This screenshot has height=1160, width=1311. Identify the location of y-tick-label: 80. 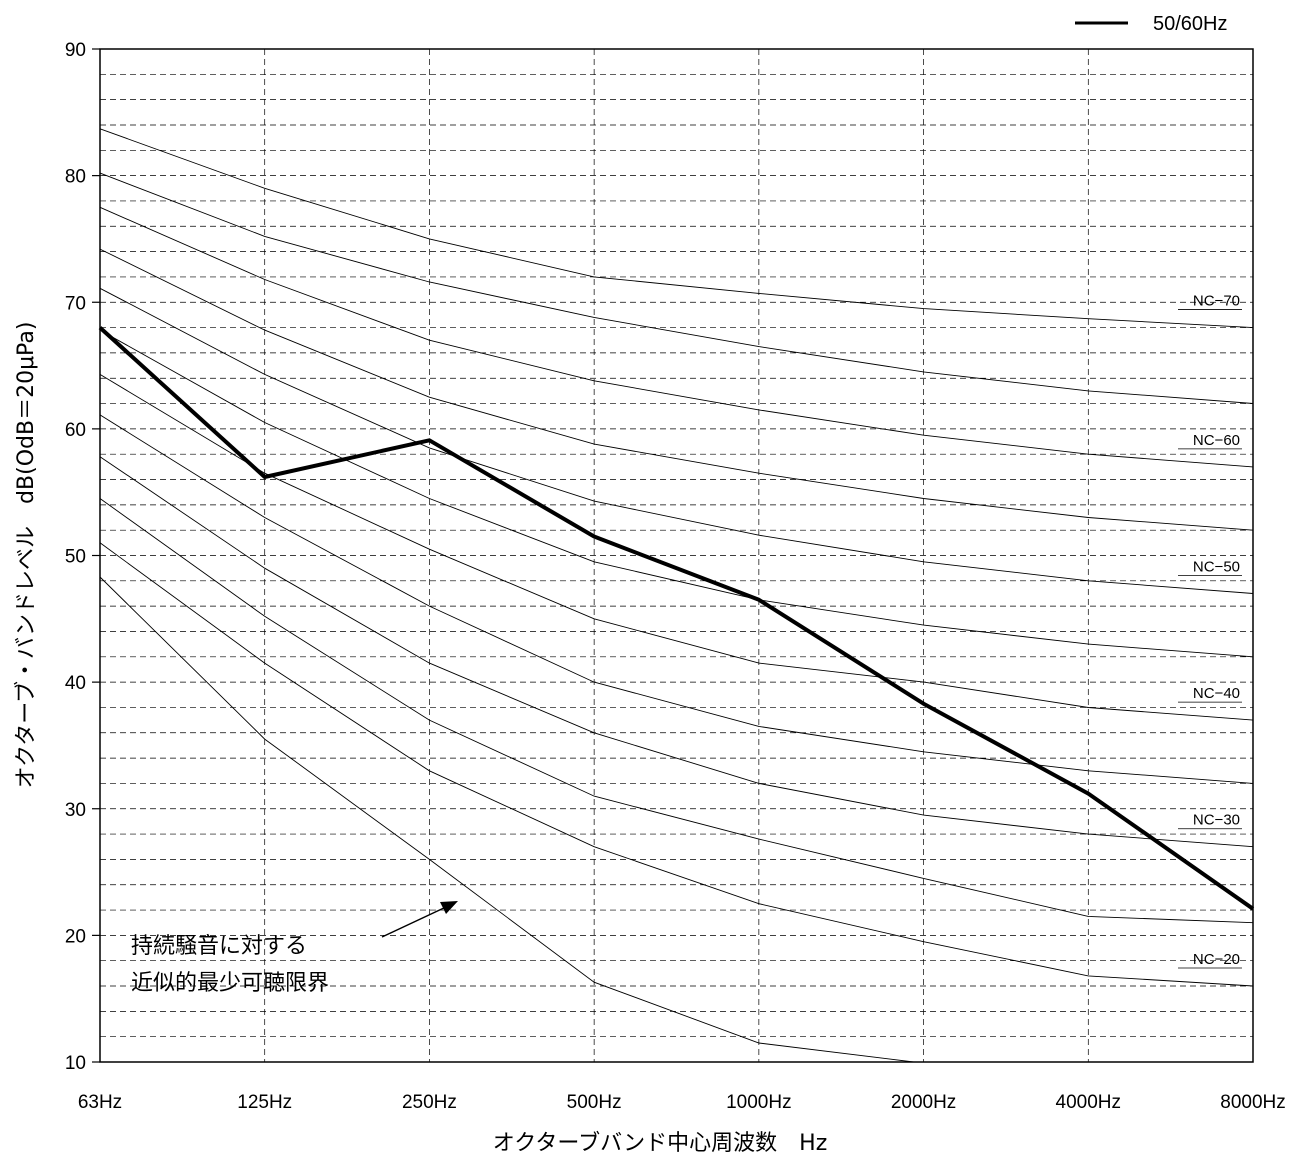
(75, 177).